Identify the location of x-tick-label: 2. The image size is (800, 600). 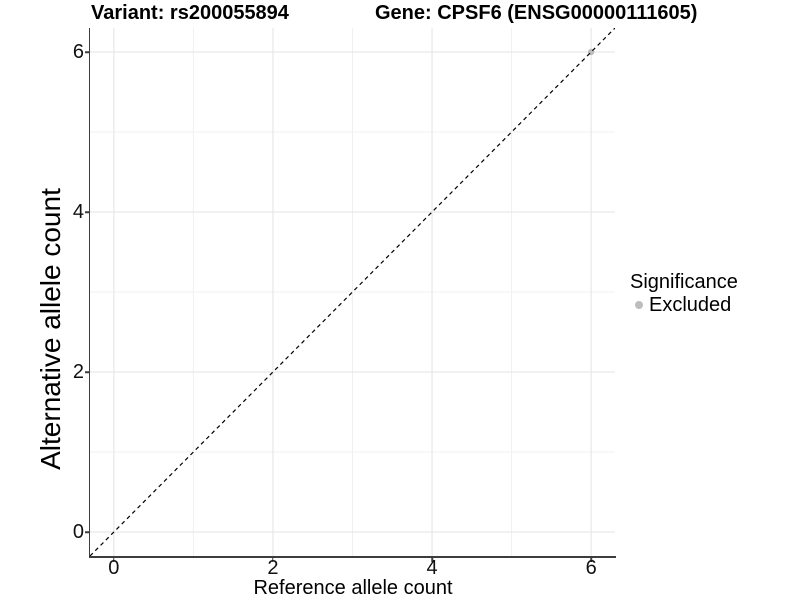
(273, 568).